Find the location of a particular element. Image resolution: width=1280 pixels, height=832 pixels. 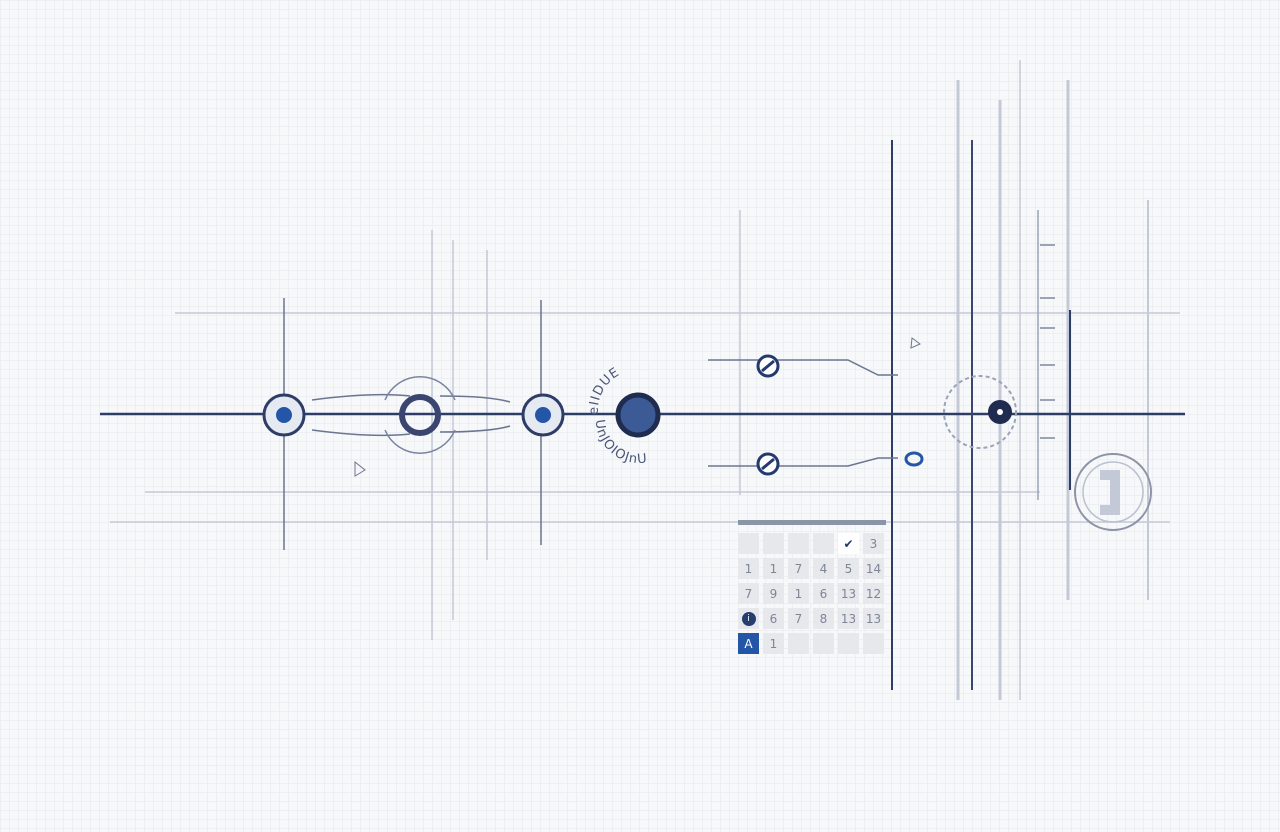

calendar-day: 14 is located at coordinates (873, 568).